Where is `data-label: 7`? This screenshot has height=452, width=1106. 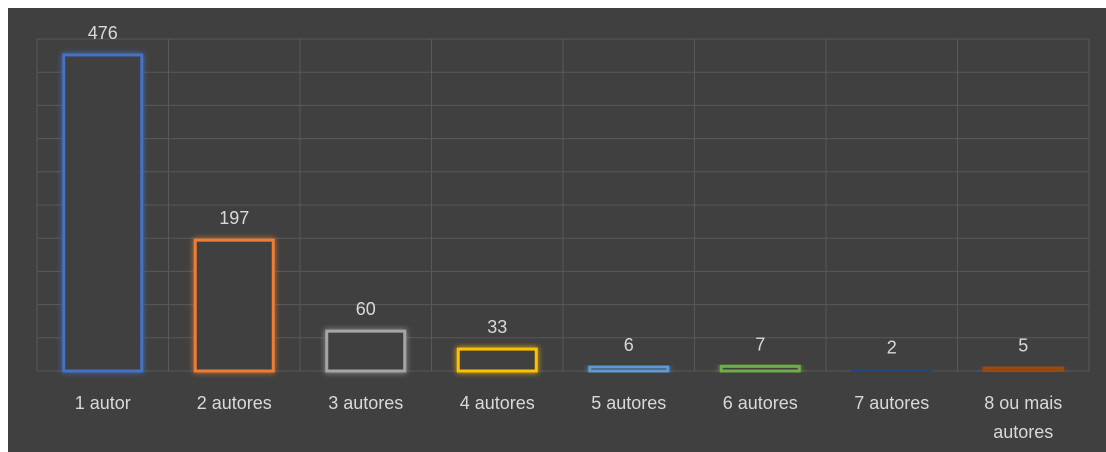 data-label: 7 is located at coordinates (760, 344).